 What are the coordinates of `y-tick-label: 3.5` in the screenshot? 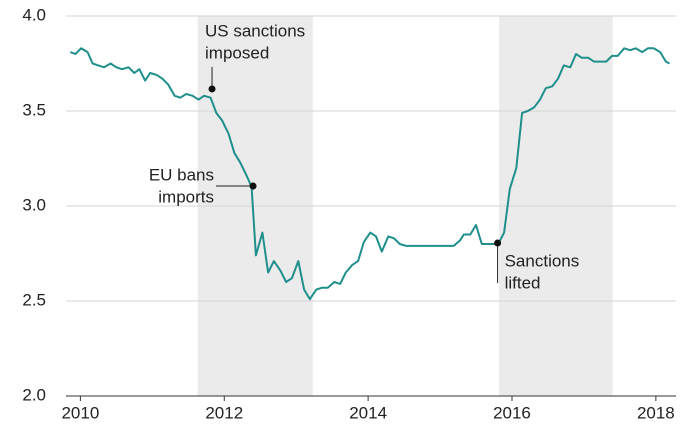 It's located at (34, 109).